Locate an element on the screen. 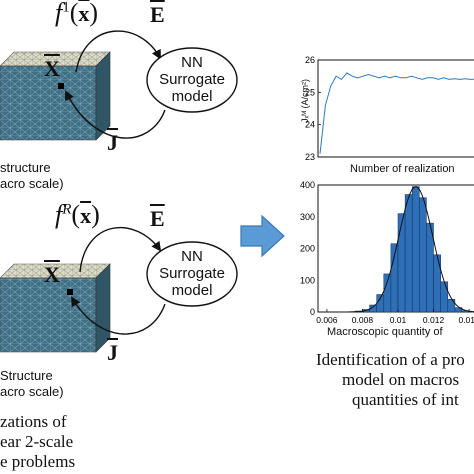  bottom-nn-ellipse is located at coordinates (192, 274).